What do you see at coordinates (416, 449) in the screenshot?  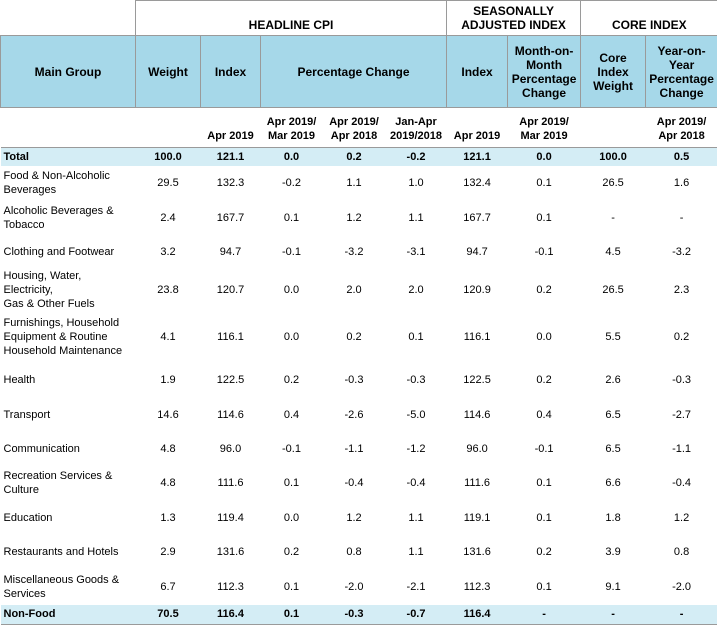 I see `value-cell: -1.2` at bounding box center [416, 449].